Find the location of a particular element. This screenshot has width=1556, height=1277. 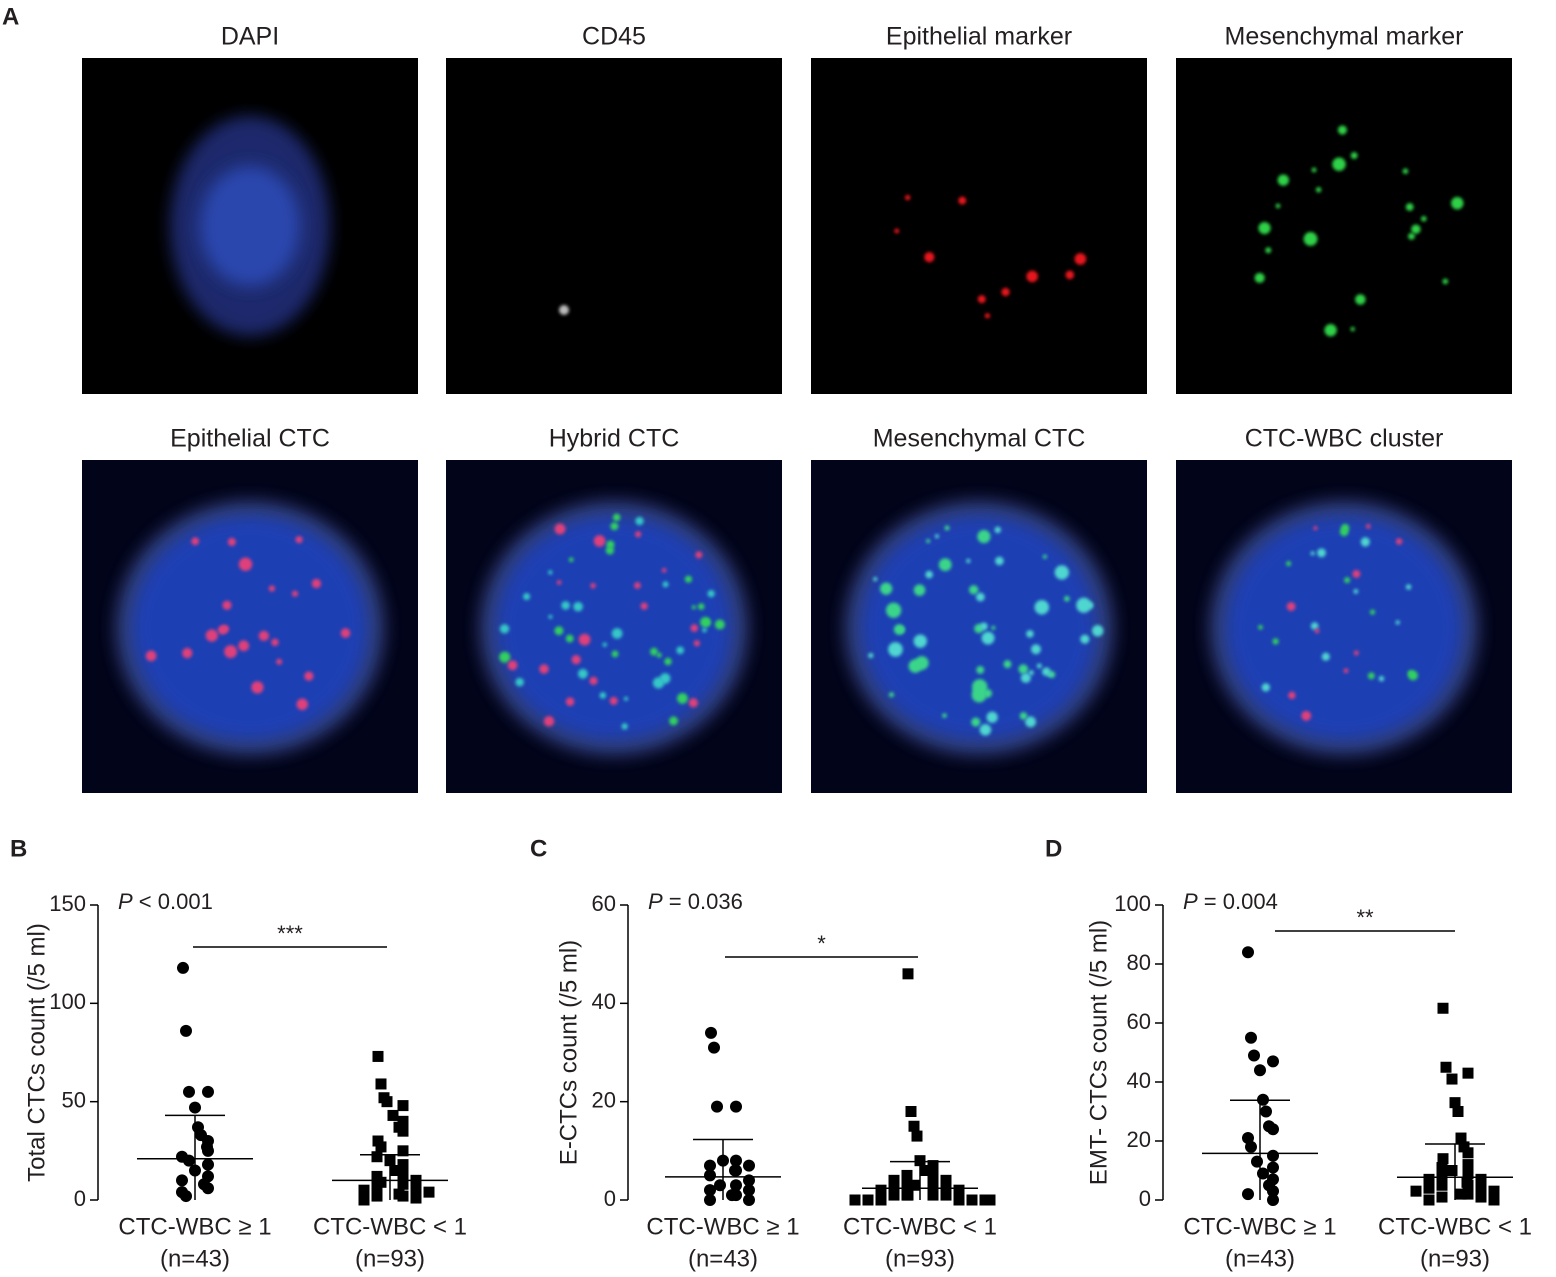

image-title: DAPI is located at coordinates (250, 37).